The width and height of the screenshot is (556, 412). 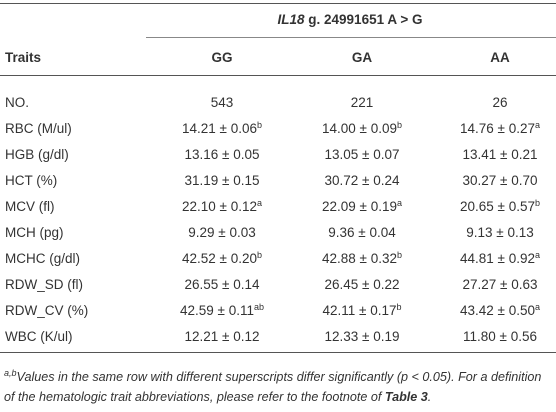 I want to click on footnote-sup: a,b, so click(x=10, y=373).